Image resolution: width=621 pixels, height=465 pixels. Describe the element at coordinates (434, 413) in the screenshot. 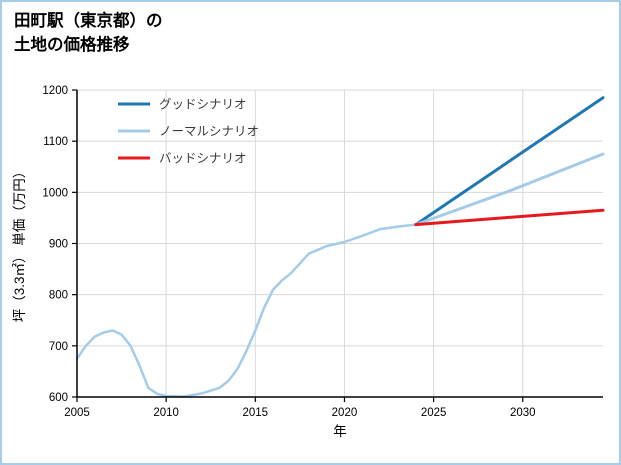

I see `x-tick-label: 2025` at that location.